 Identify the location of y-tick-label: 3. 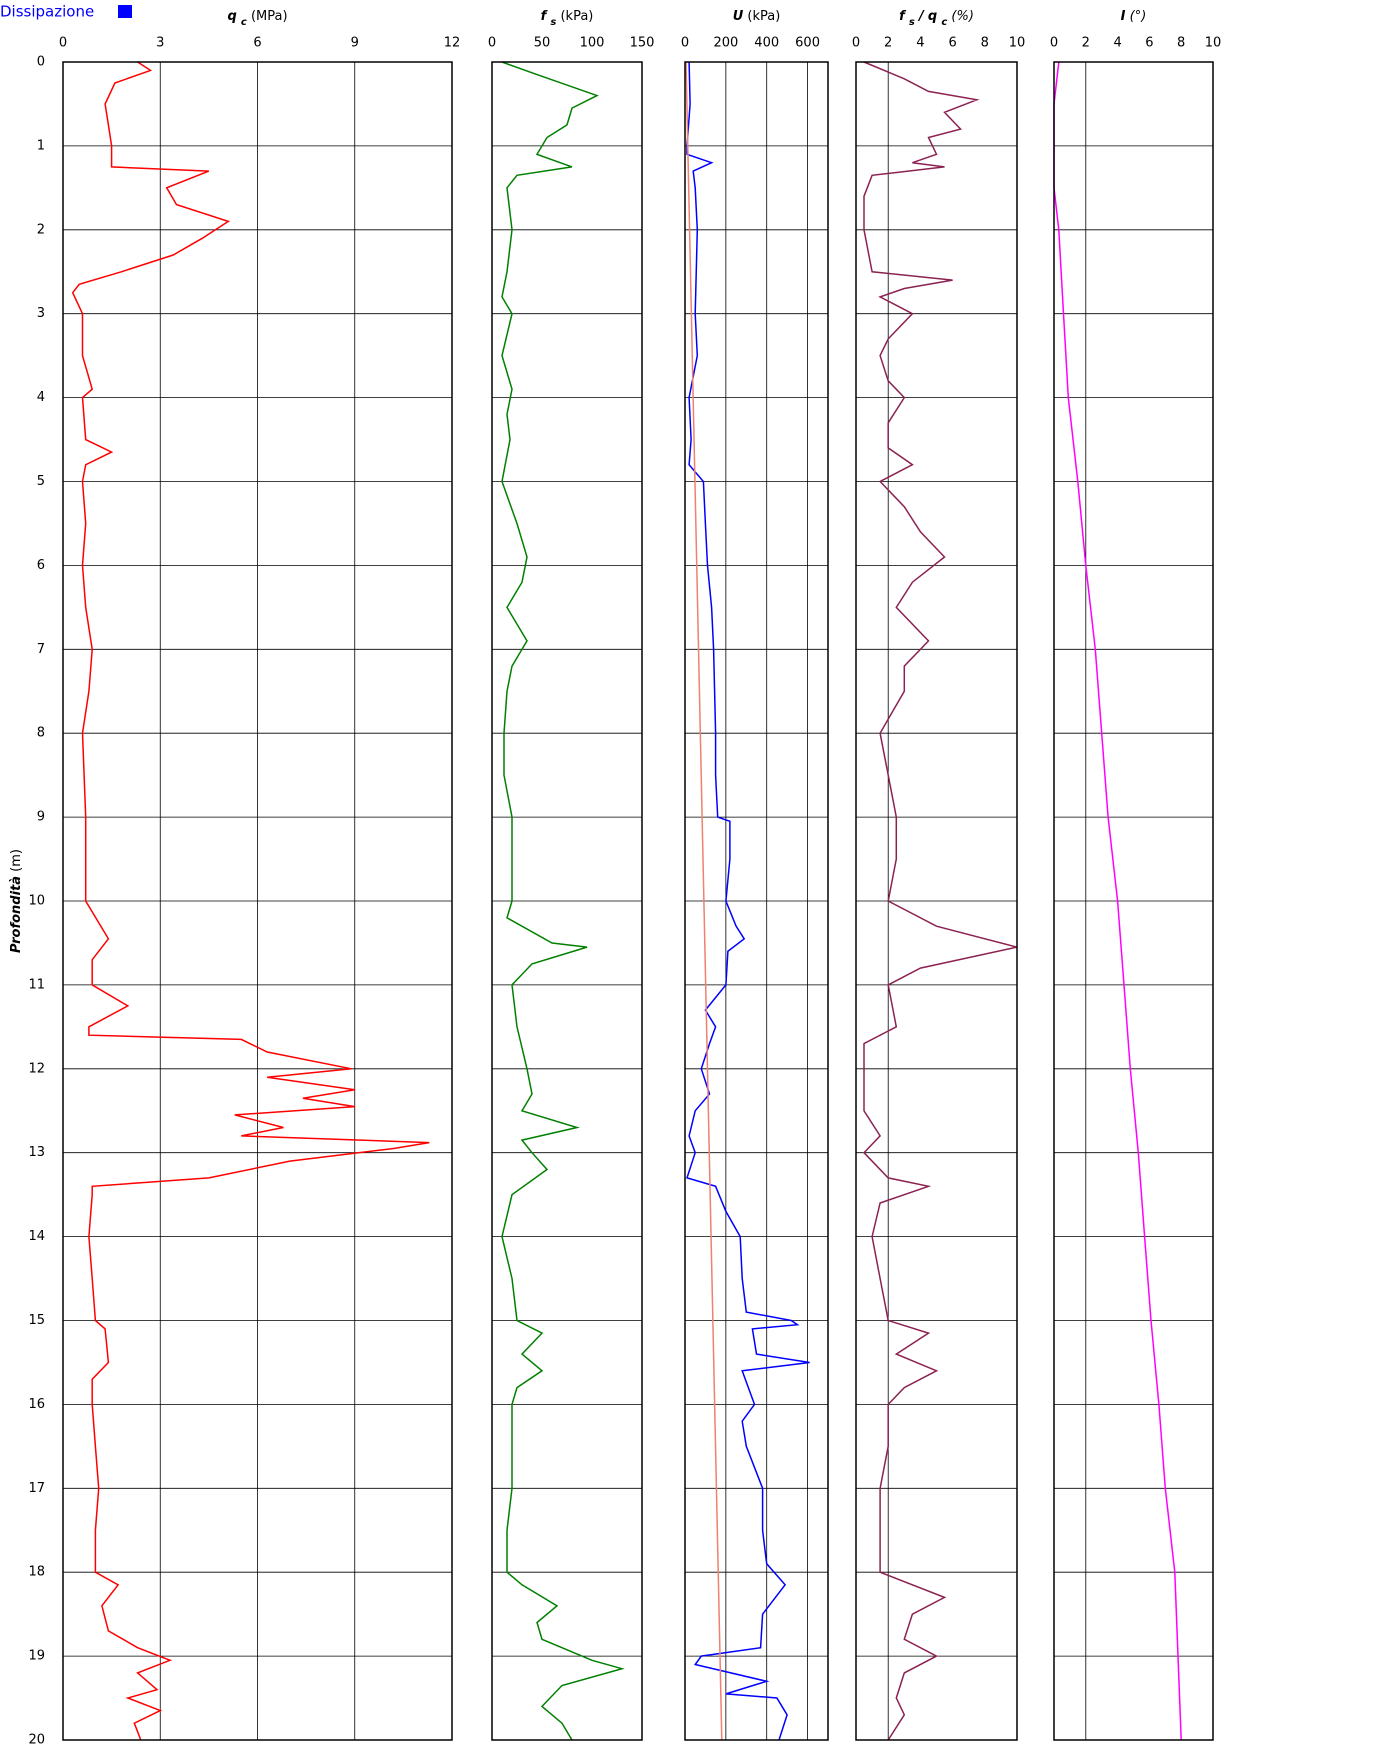
(41, 313).